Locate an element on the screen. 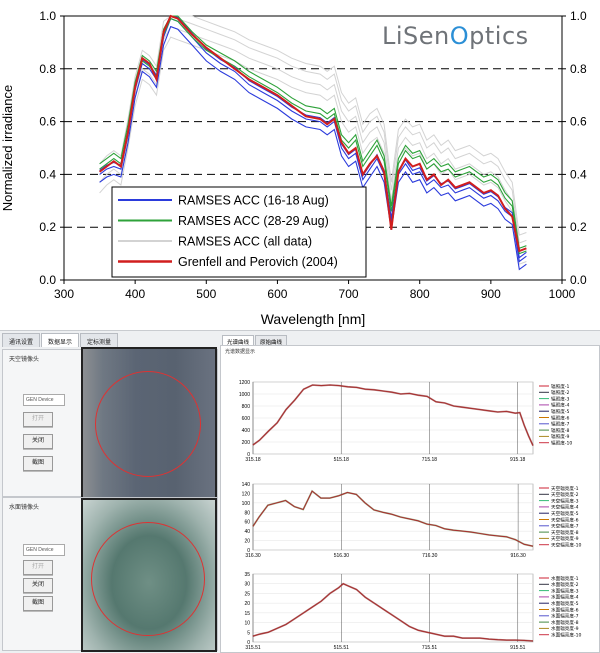  mini-legend-label: 天空辐亮度-5 is located at coordinates (565, 513).